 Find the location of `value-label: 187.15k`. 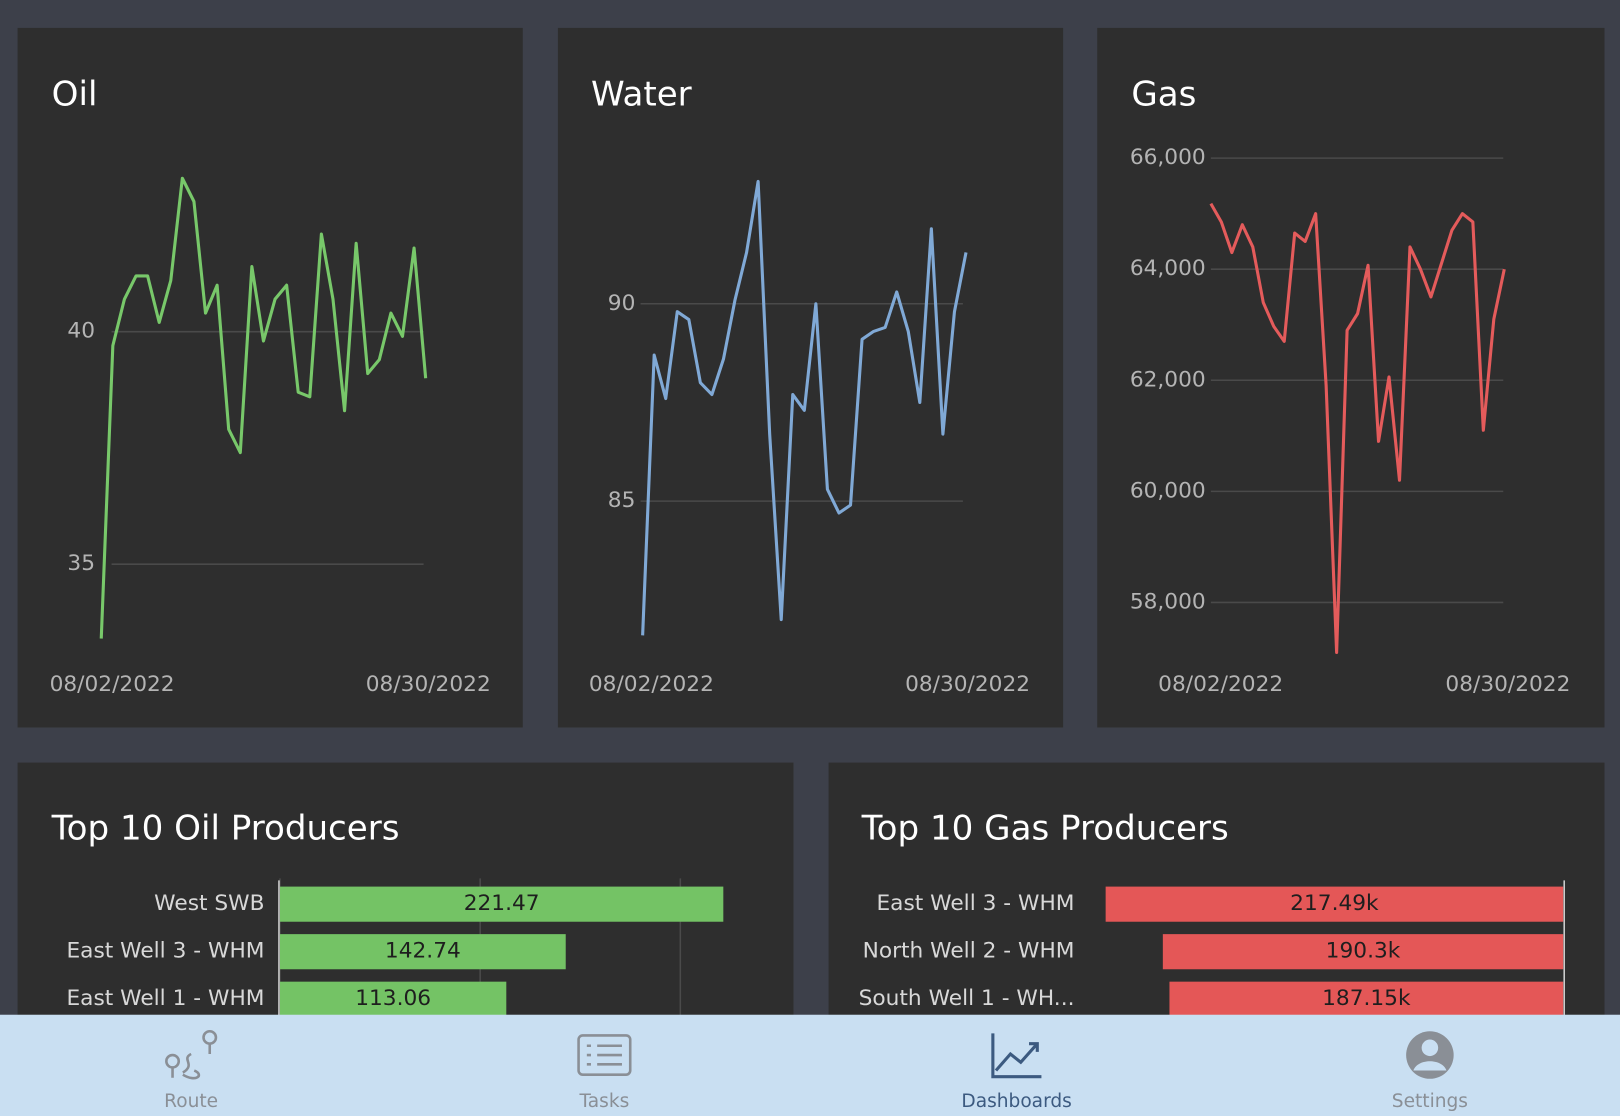

value-label: 187.15k is located at coordinates (1366, 998).